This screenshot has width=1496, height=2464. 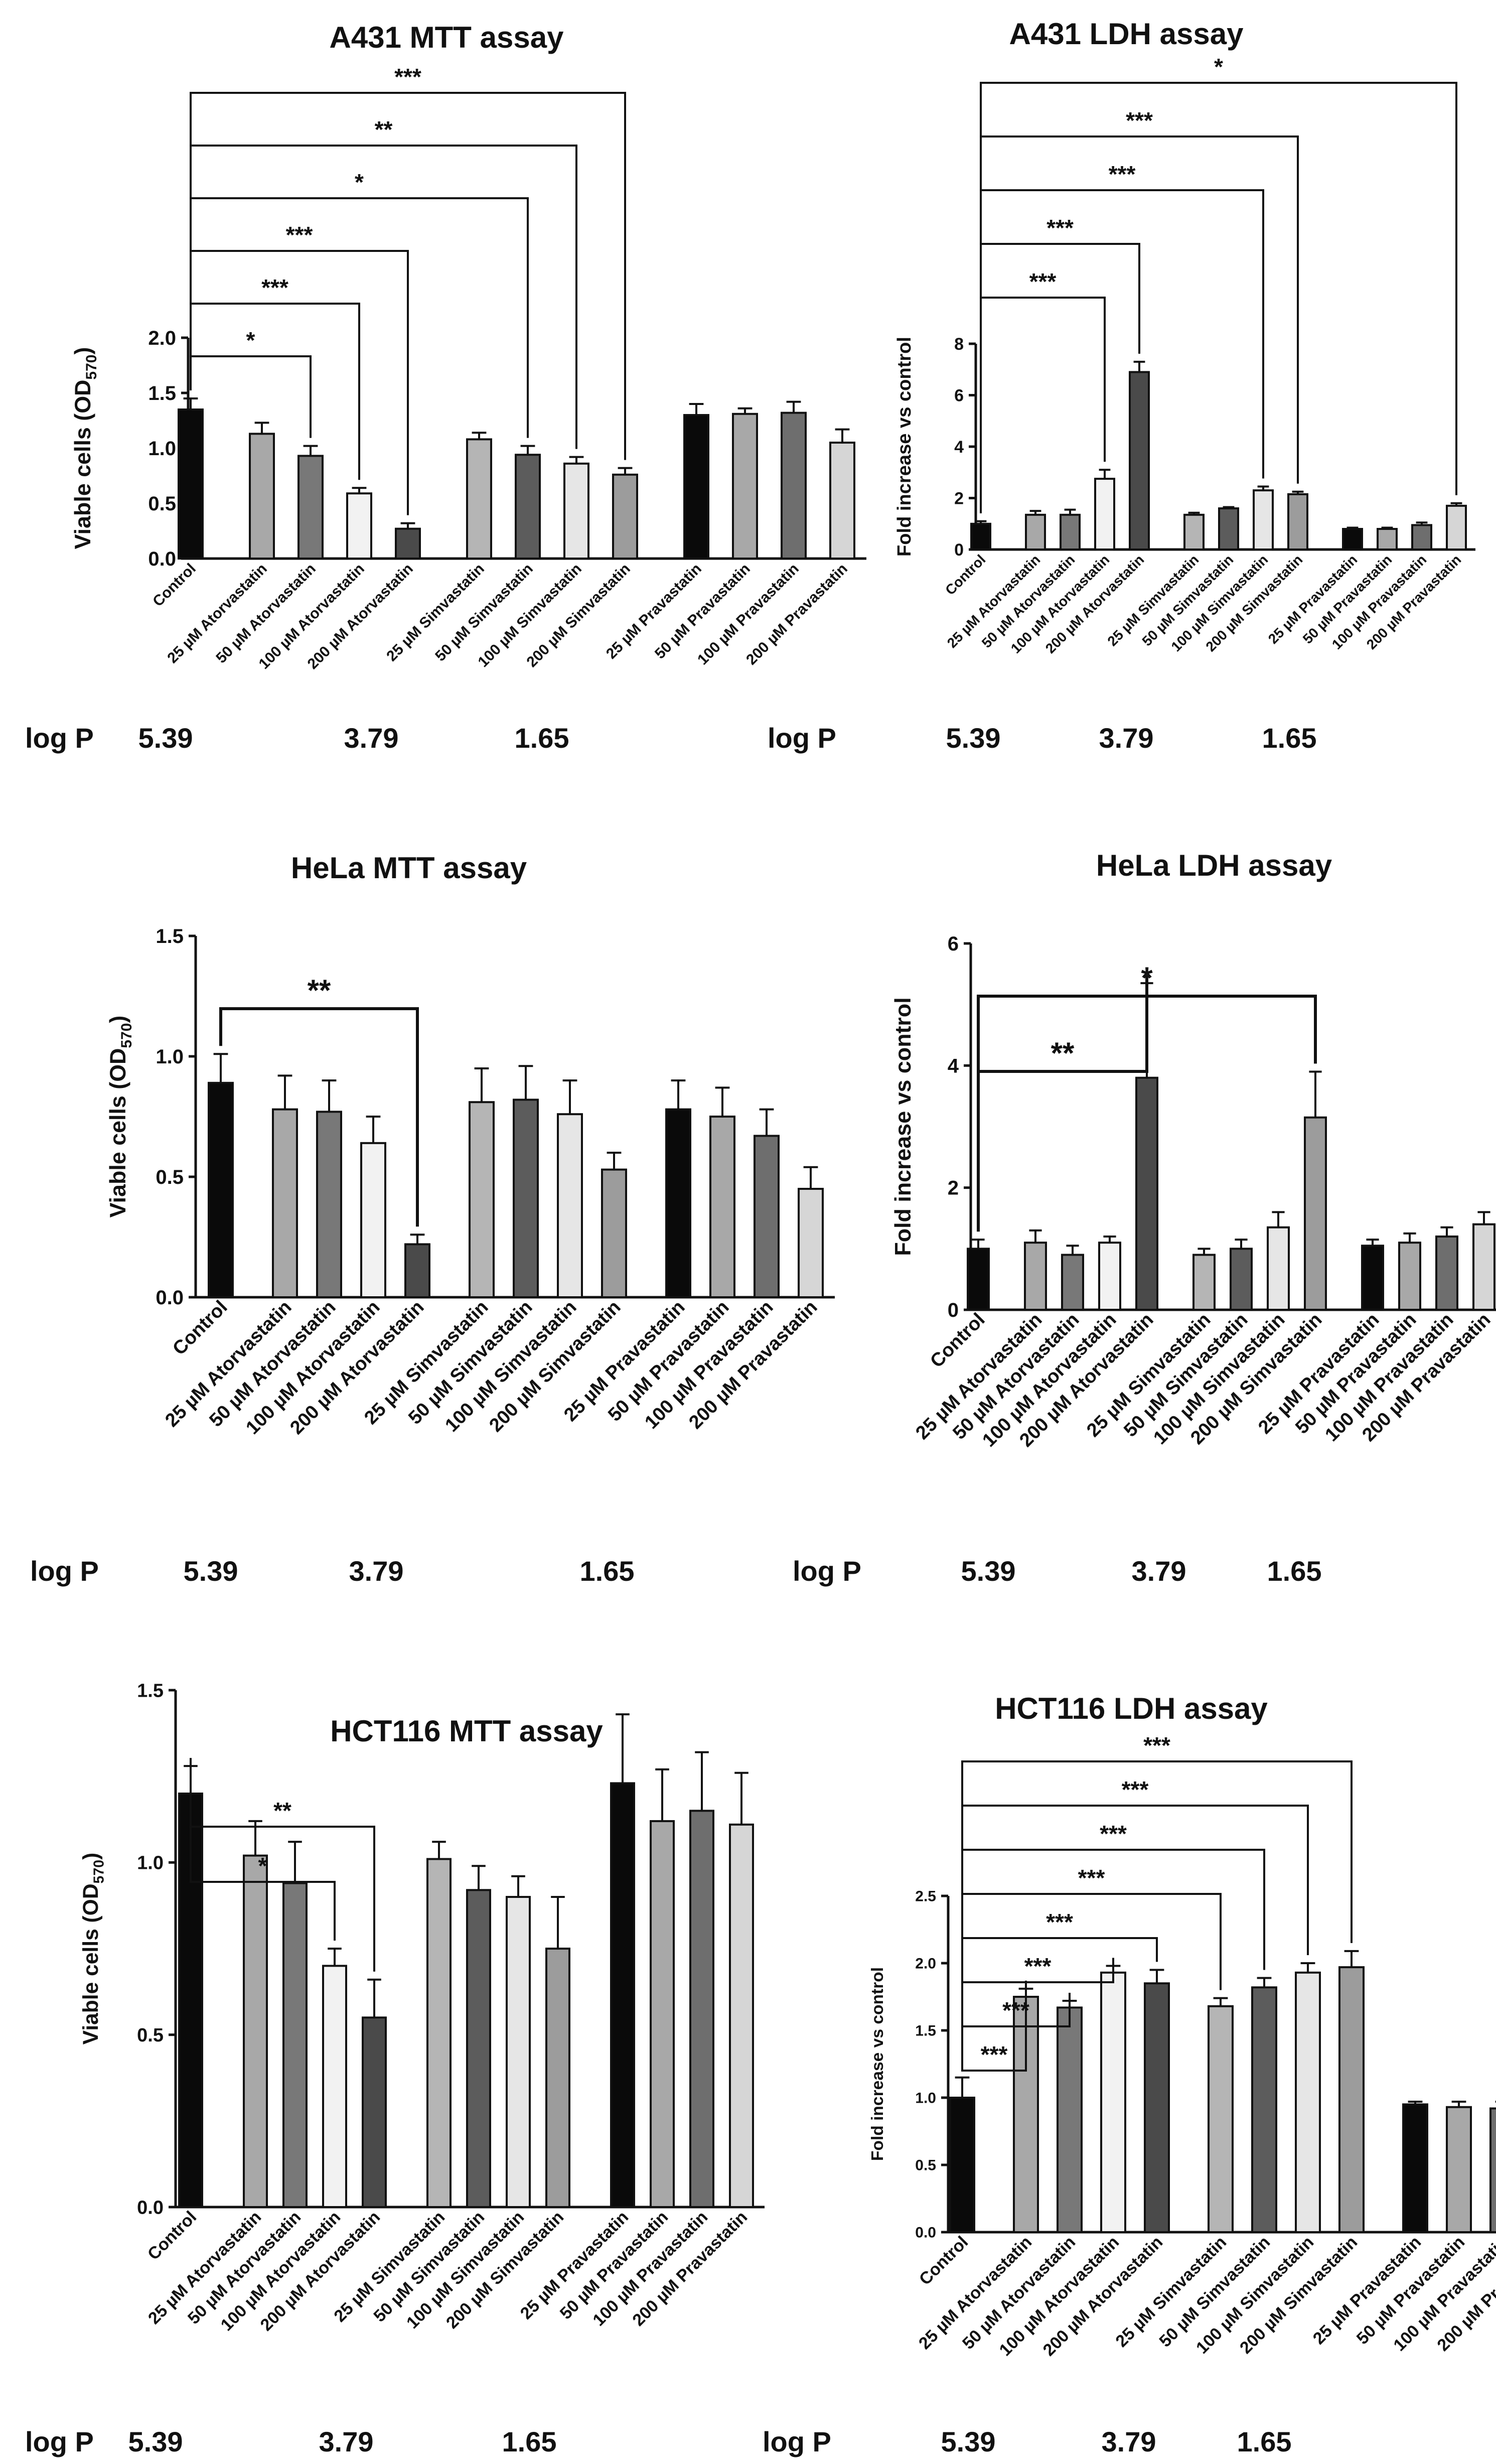 I want to click on chart-title: A431 MTT assay, so click(x=447, y=37).